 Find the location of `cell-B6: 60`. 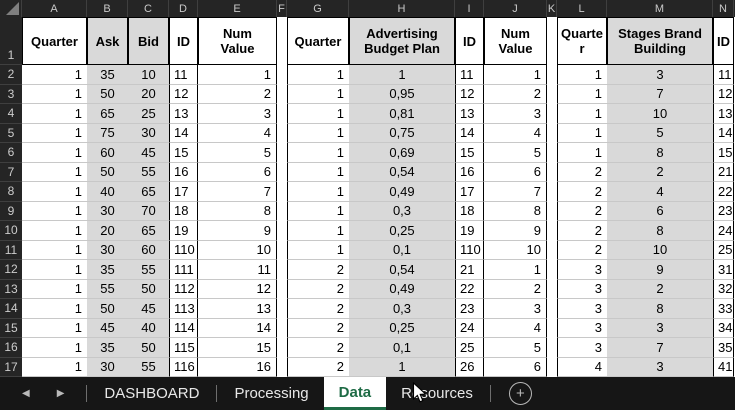

cell-B6: 60 is located at coordinates (107, 153).